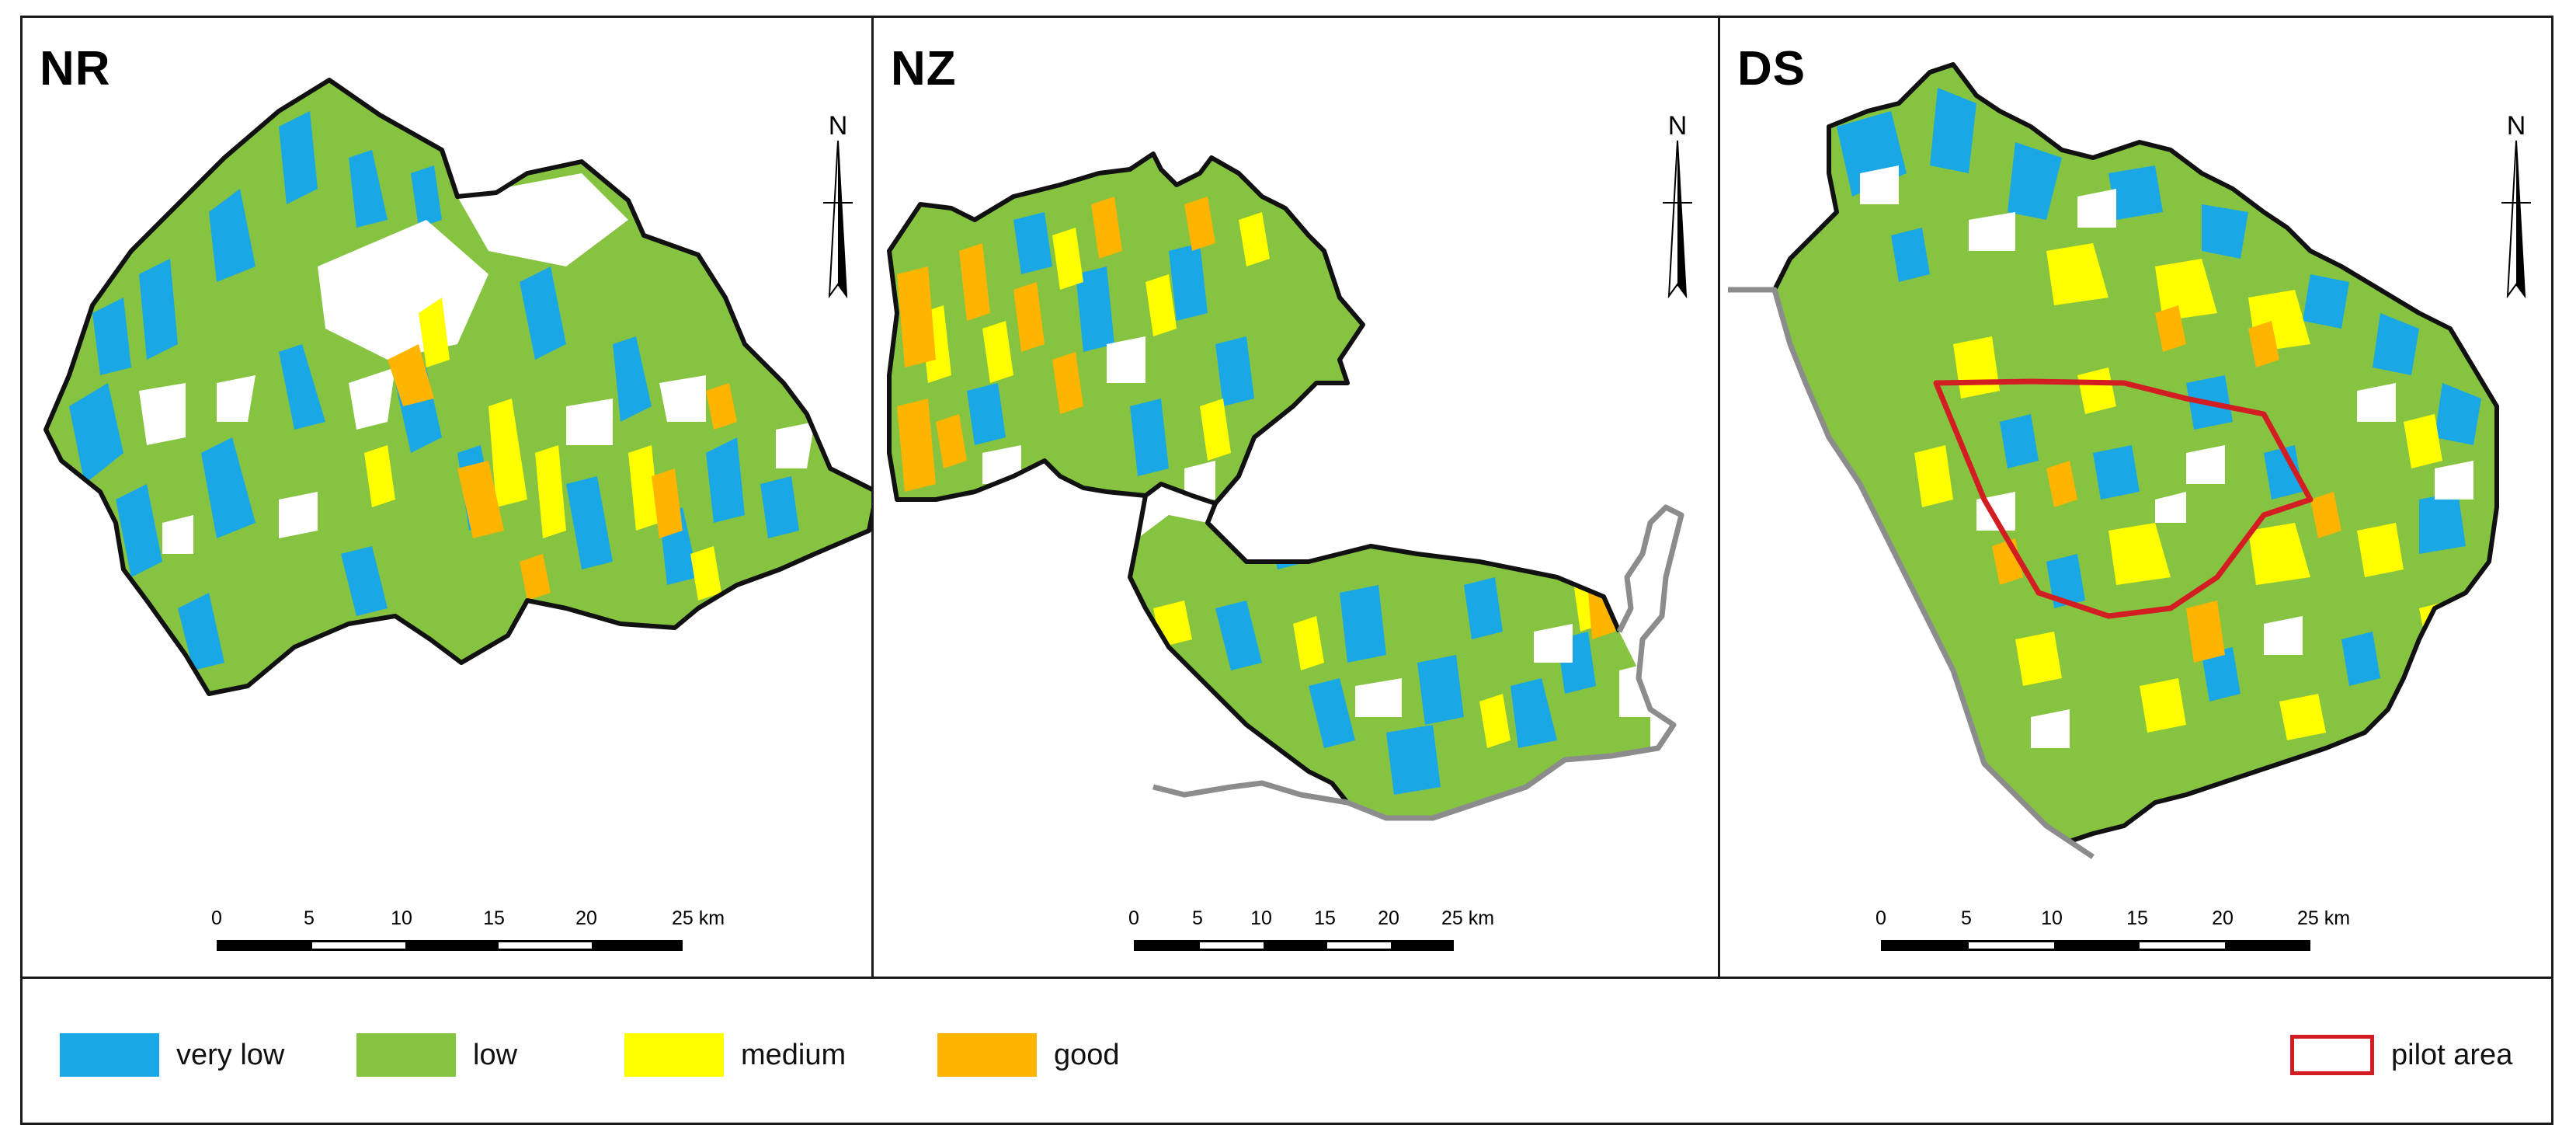 This screenshot has height=1142, width=2576. I want to click on legend-swatch-medium, so click(674, 1055).